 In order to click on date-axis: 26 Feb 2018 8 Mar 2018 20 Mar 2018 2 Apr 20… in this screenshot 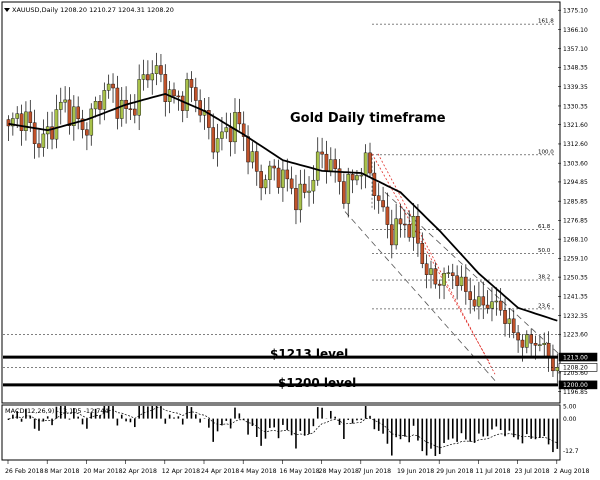, I will do `click(297, 467)`.